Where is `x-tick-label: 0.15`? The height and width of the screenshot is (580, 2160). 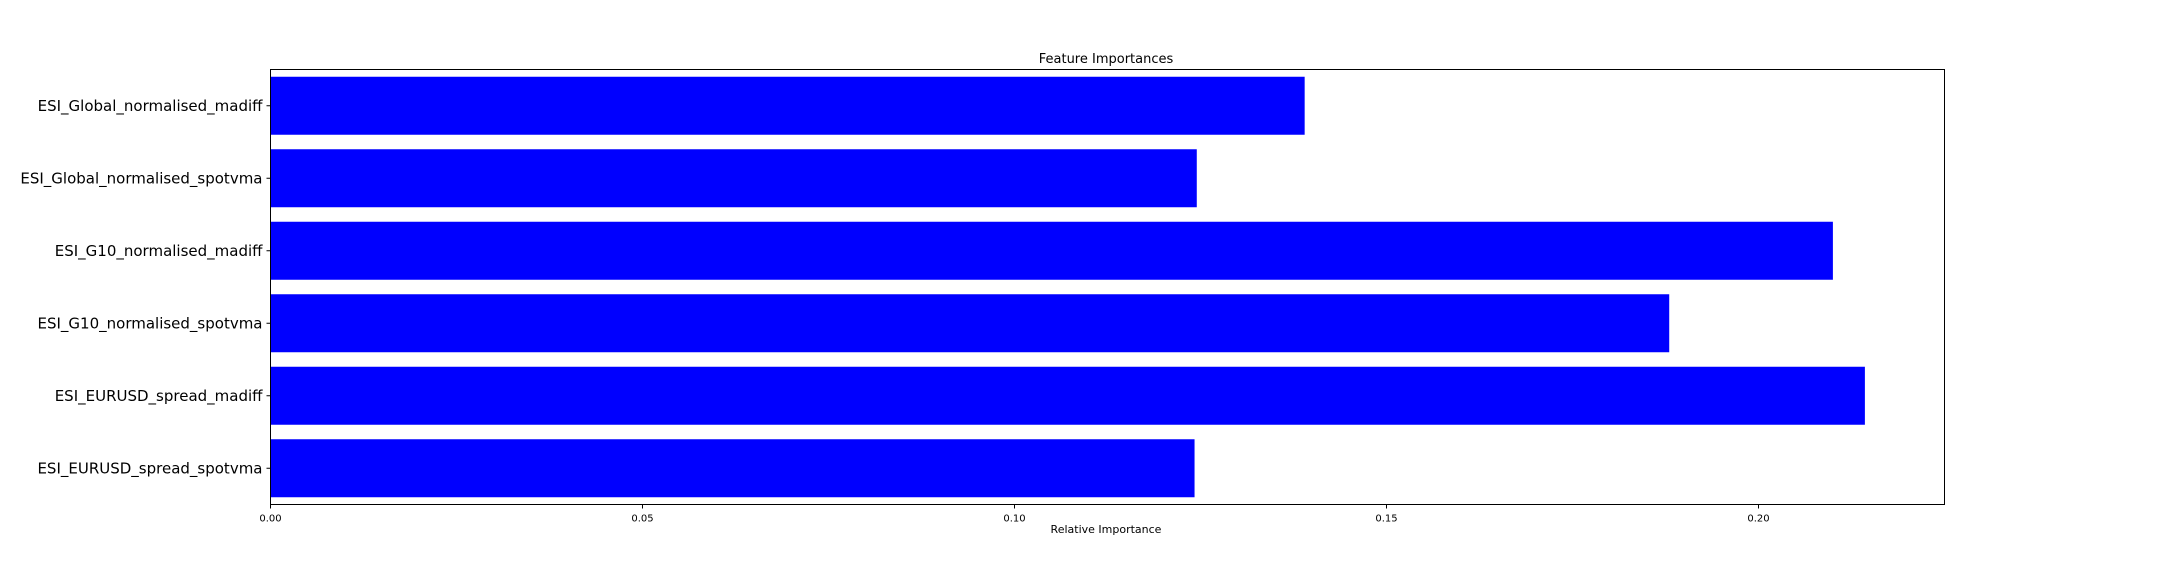
x-tick-label: 0.15 is located at coordinates (1386, 519).